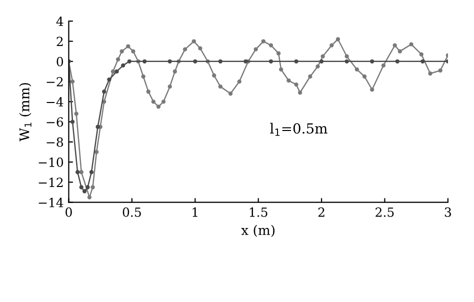 The image size is (474, 302). I want to click on y-tick-label: −12, so click(50, 182).